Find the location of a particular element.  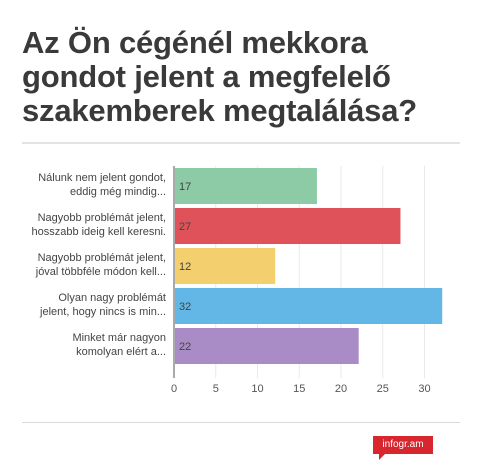

x-tick-label: 25 is located at coordinates (383, 389).